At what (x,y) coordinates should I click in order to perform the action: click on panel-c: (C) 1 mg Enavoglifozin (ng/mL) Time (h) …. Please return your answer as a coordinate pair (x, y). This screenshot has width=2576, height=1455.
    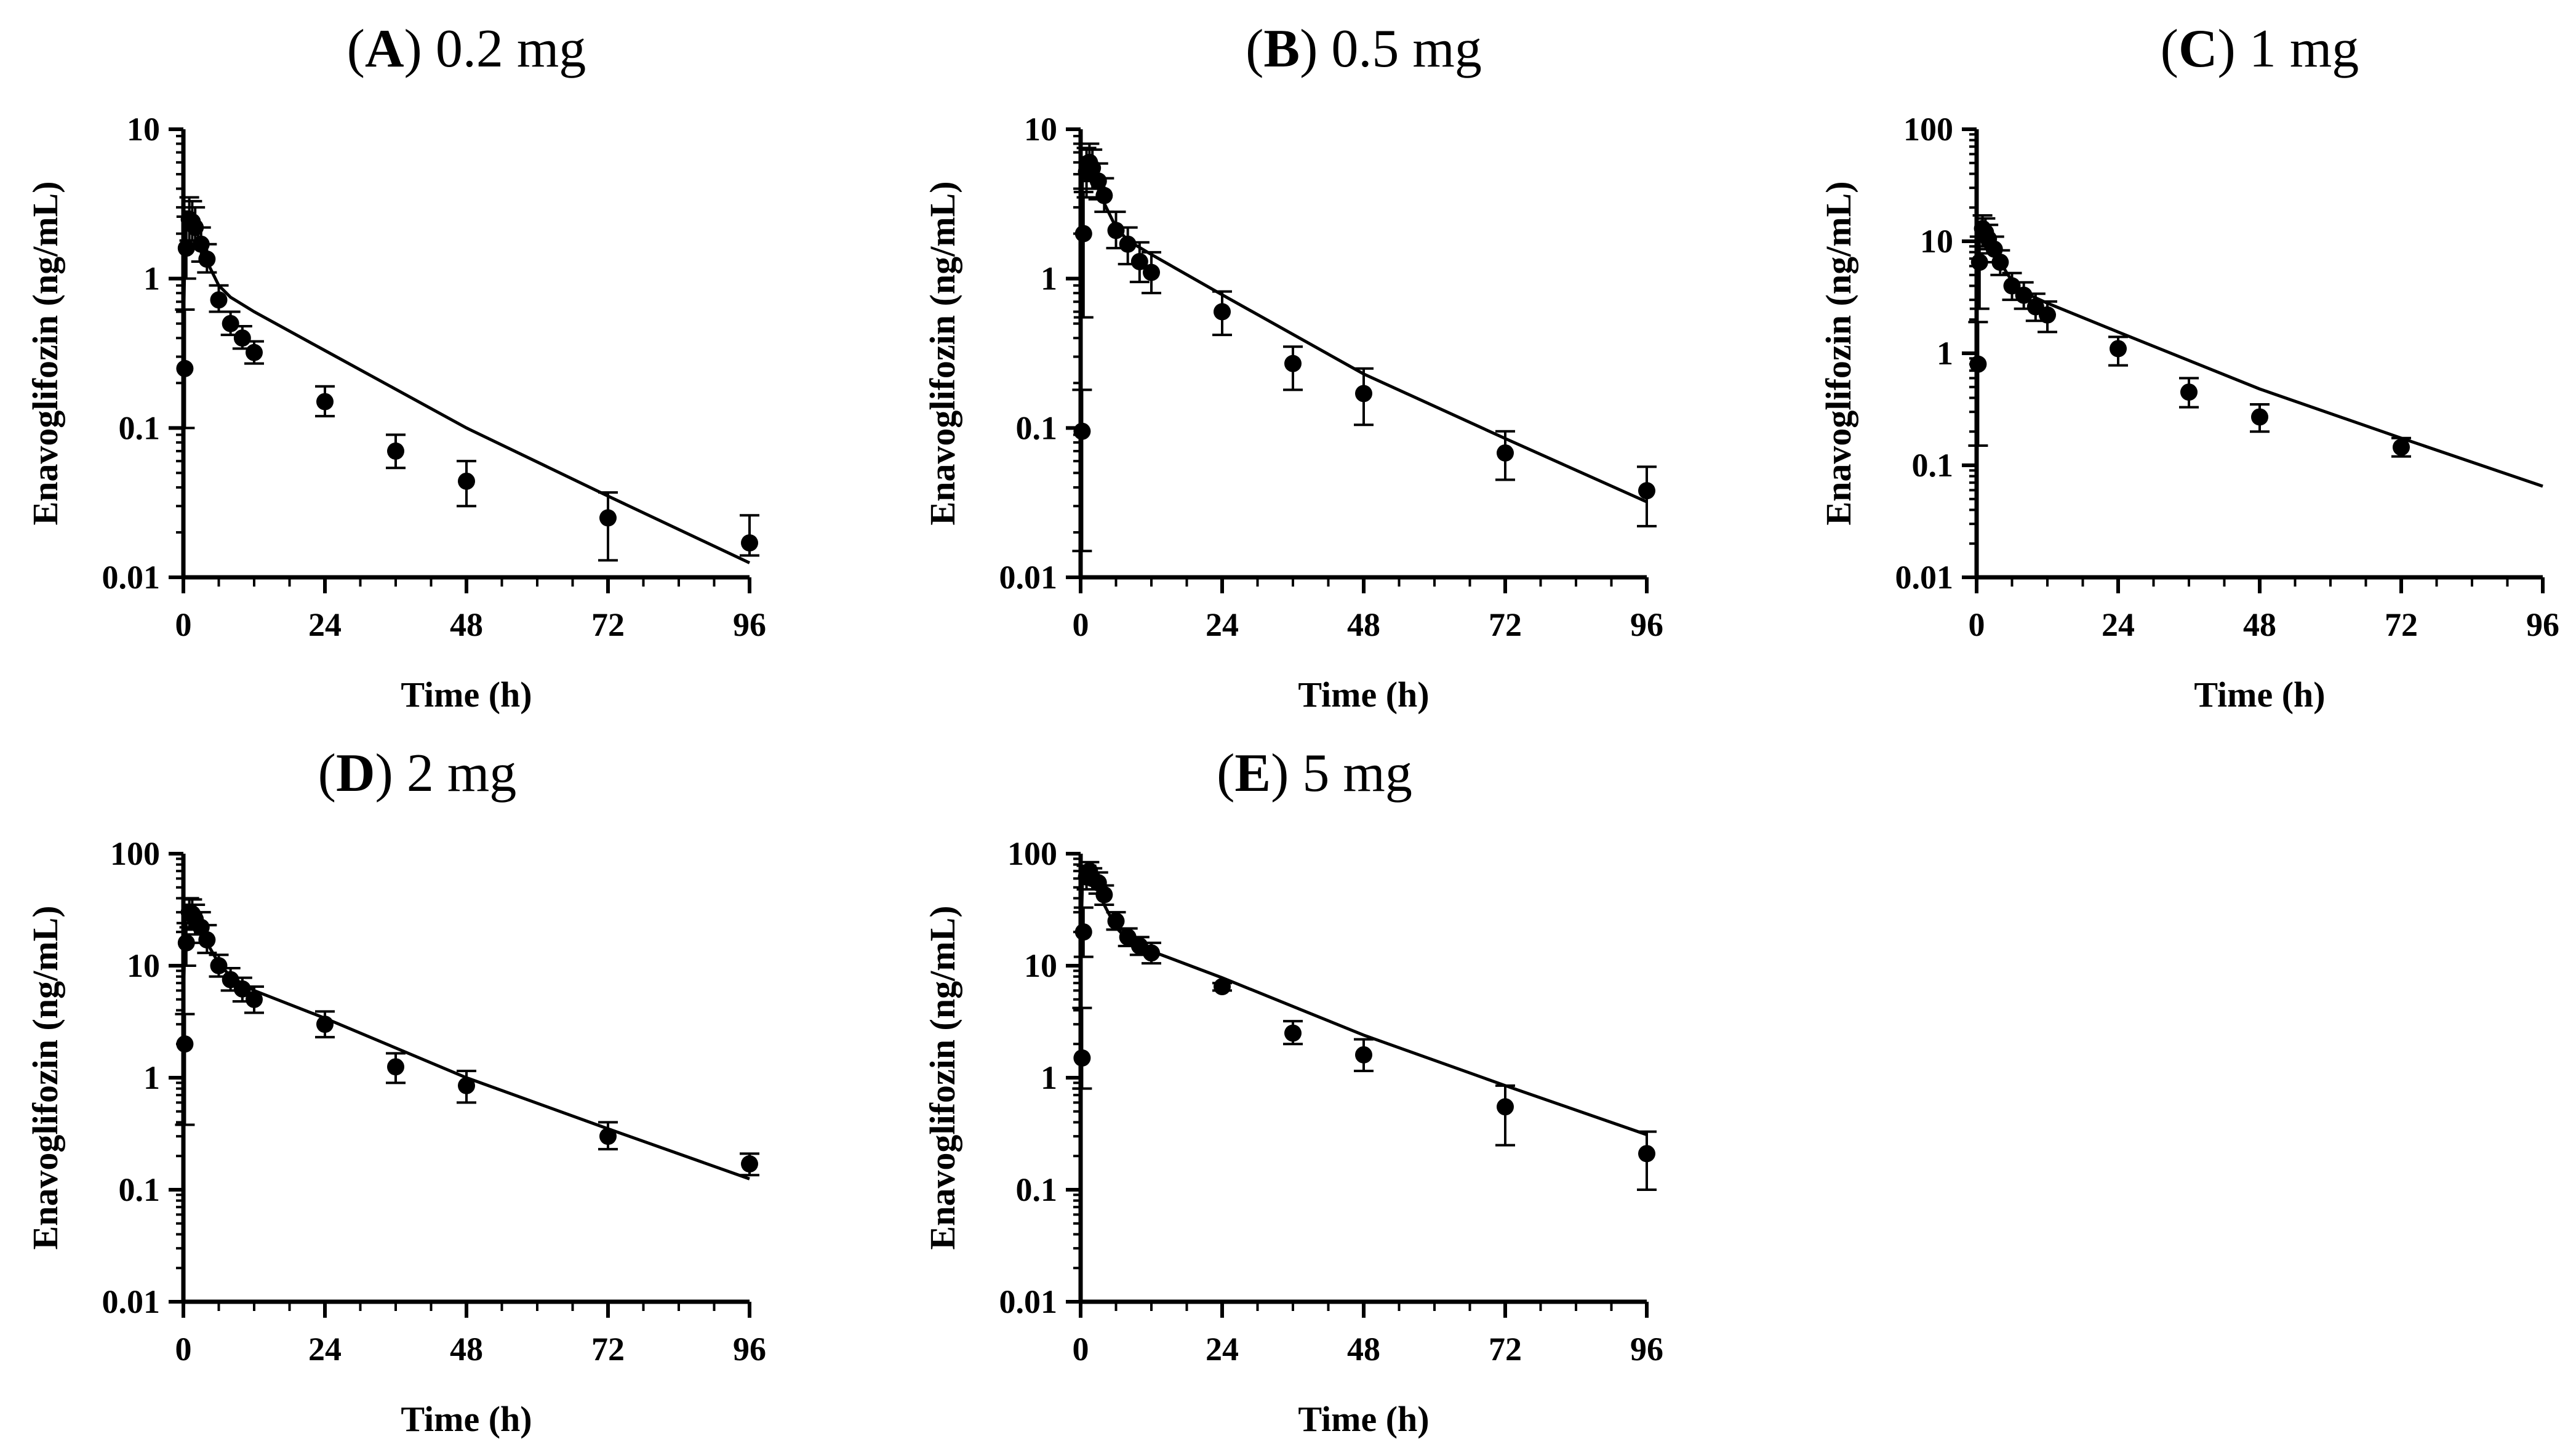
    Looking at the image, I should click on (2188, 367).